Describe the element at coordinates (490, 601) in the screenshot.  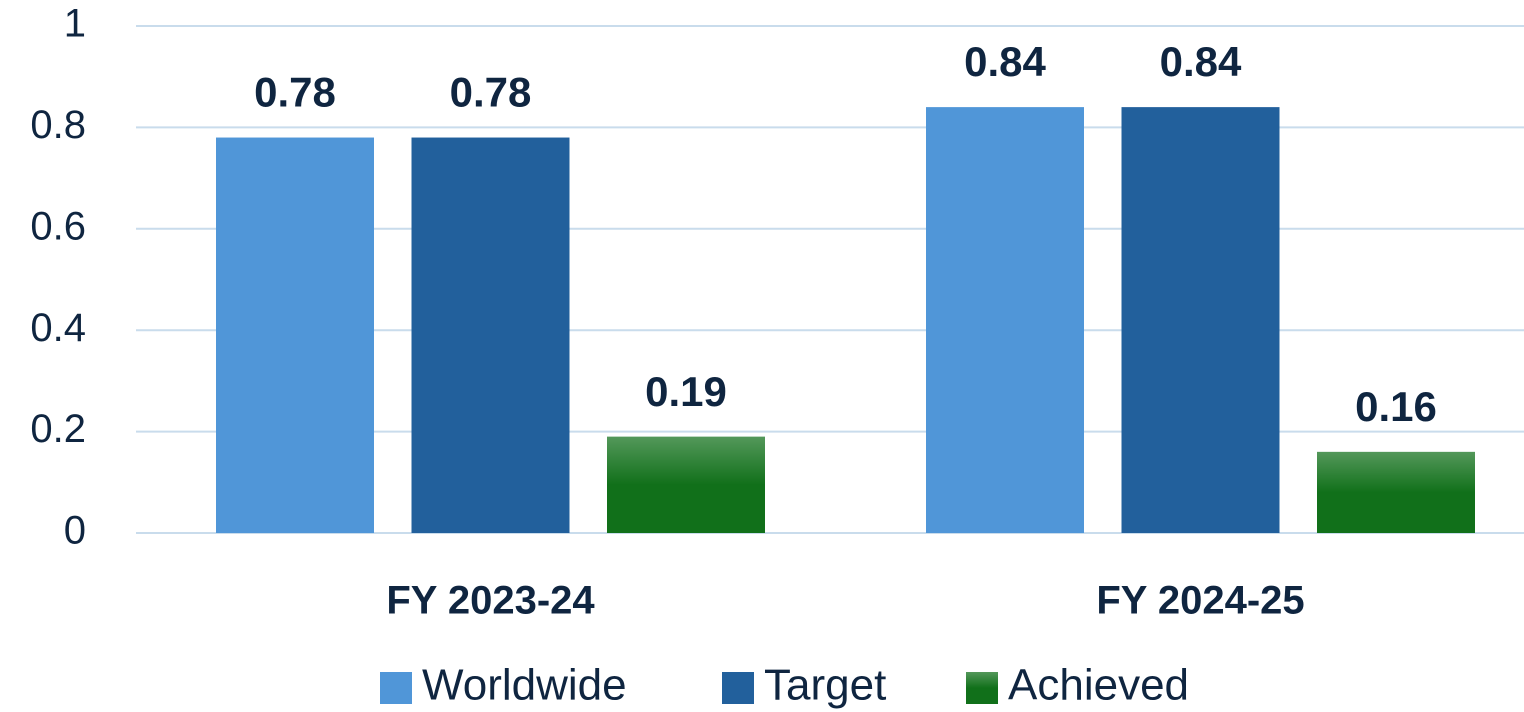
I see `x-tick-label: FY 2023-24` at that location.